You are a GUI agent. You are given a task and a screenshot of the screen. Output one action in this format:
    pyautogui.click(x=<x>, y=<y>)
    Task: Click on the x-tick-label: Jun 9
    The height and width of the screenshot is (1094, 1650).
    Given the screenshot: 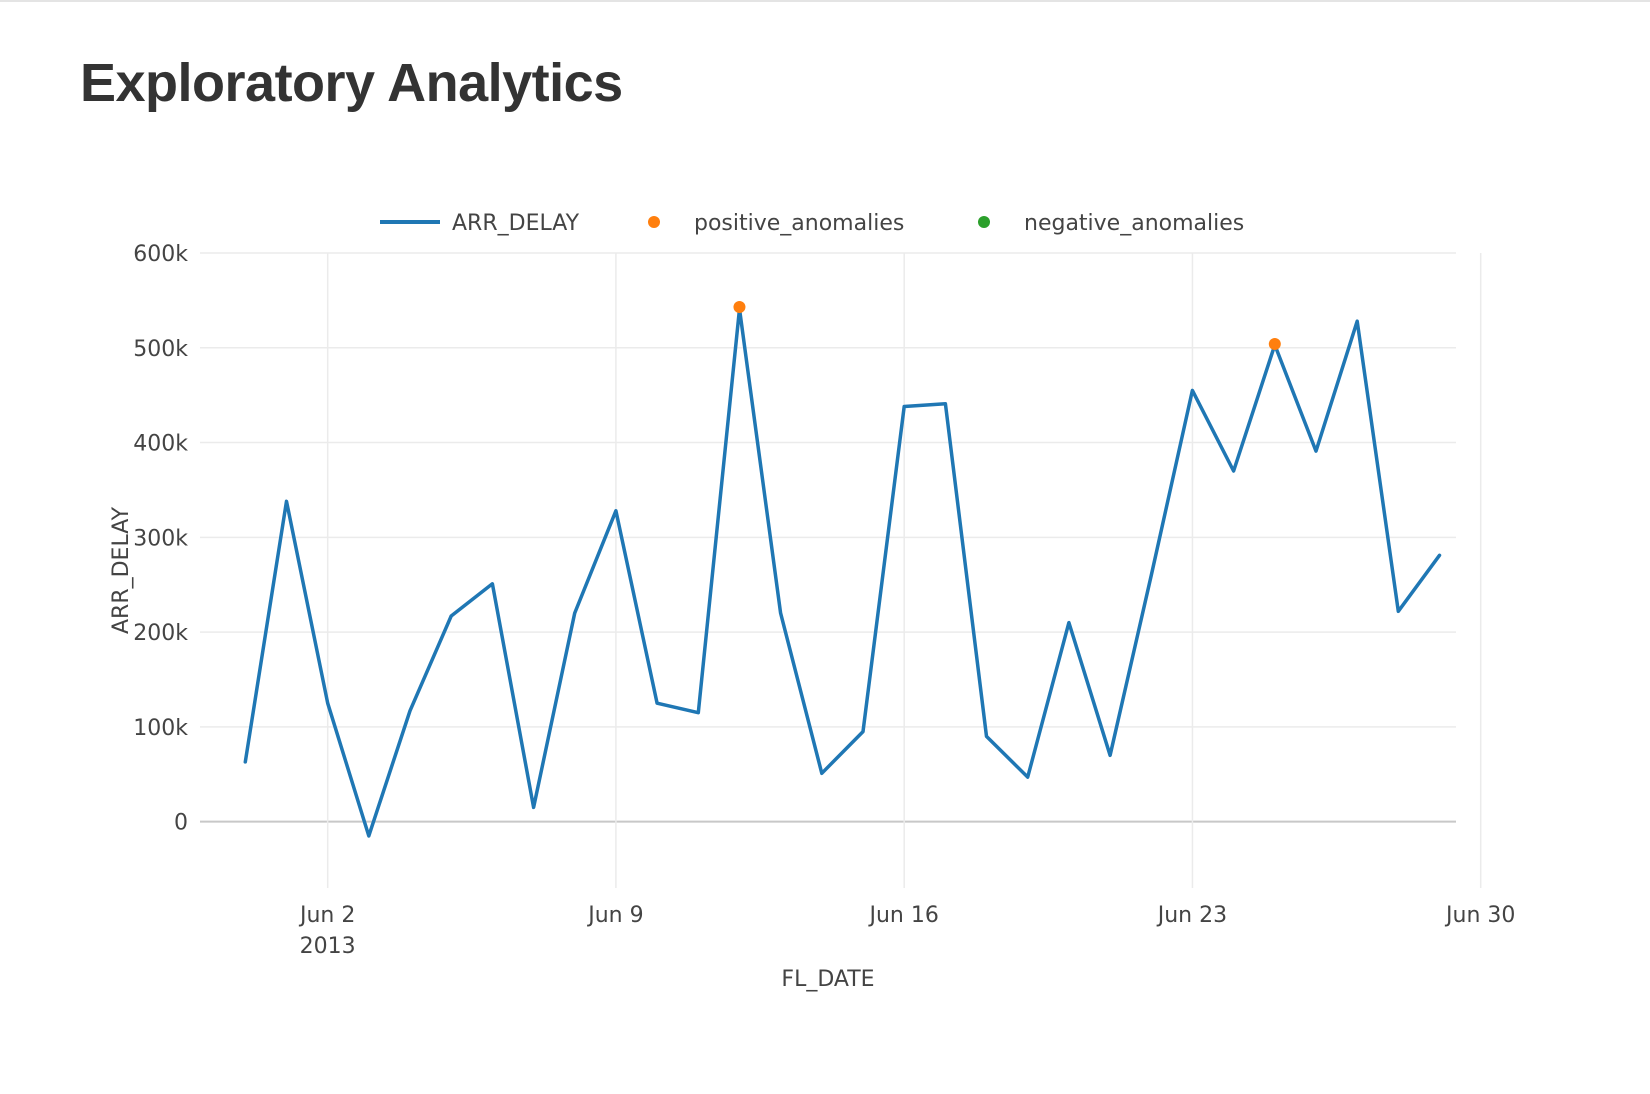 What is the action you would take?
    pyautogui.click(x=614, y=915)
    